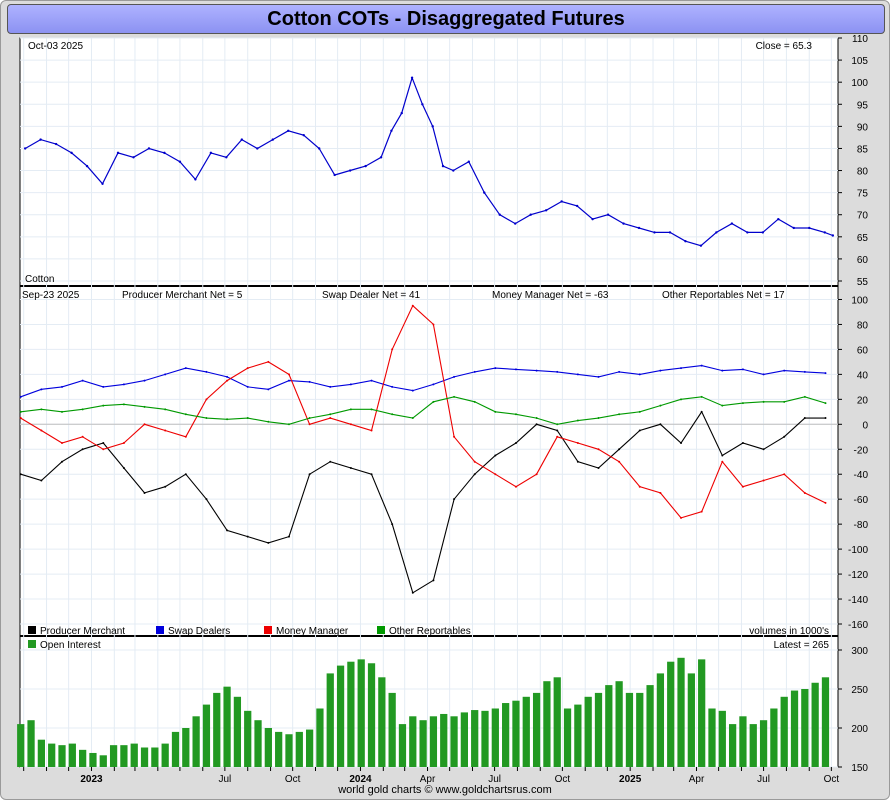  I want to click on cot-y-tick-label: -40, so click(861, 475).